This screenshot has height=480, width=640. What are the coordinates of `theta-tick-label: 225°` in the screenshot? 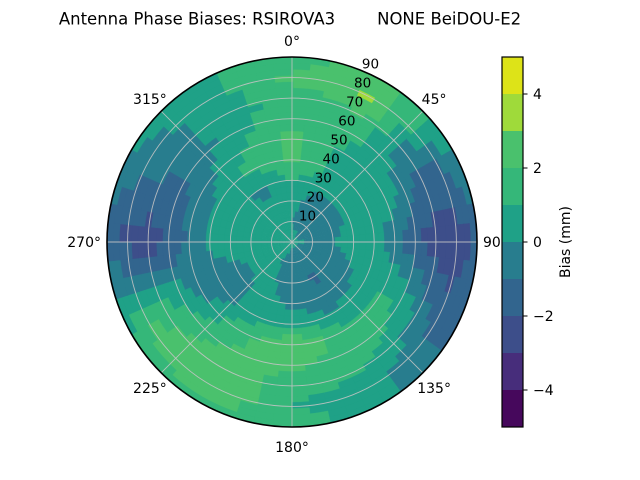 It's located at (150, 389).